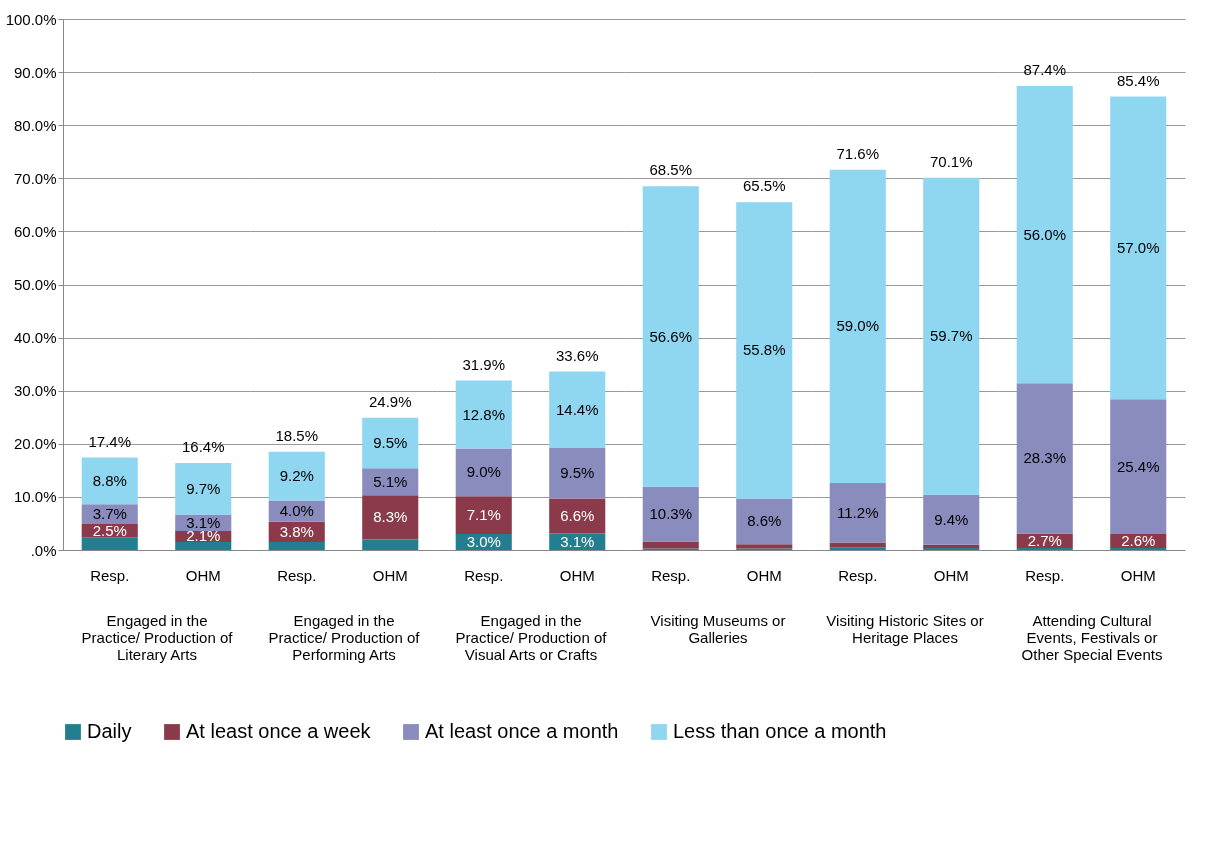  I want to click on data-label: 57.0%, so click(1138, 247).